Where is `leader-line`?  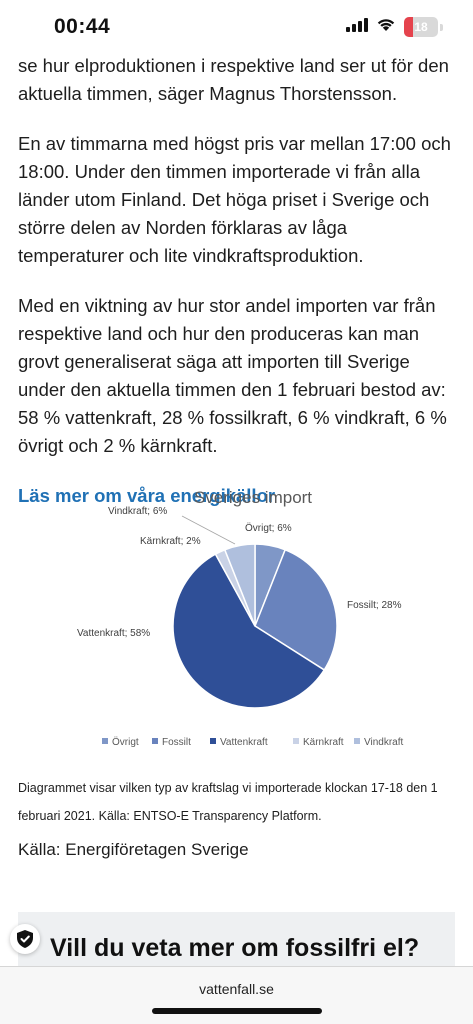
leader-line is located at coordinates (208, 530).